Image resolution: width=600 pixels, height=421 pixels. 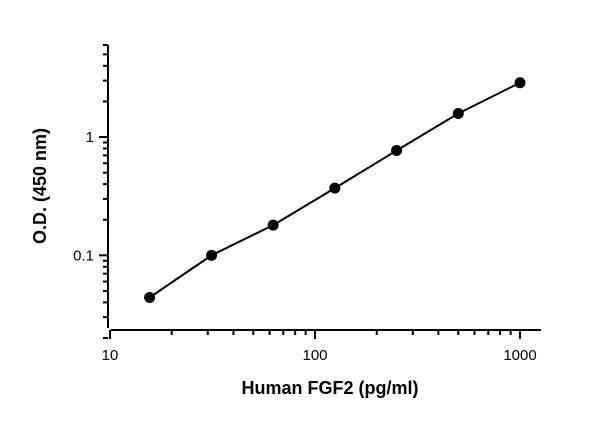 What do you see at coordinates (519, 355) in the screenshot?
I see `x-tick-label: 1000` at bounding box center [519, 355].